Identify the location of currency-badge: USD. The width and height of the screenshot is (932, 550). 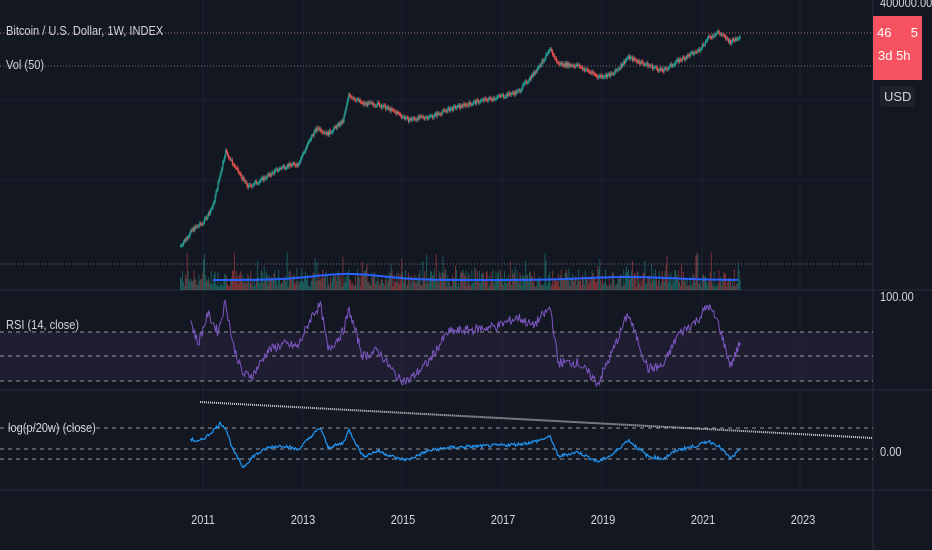
(898, 96).